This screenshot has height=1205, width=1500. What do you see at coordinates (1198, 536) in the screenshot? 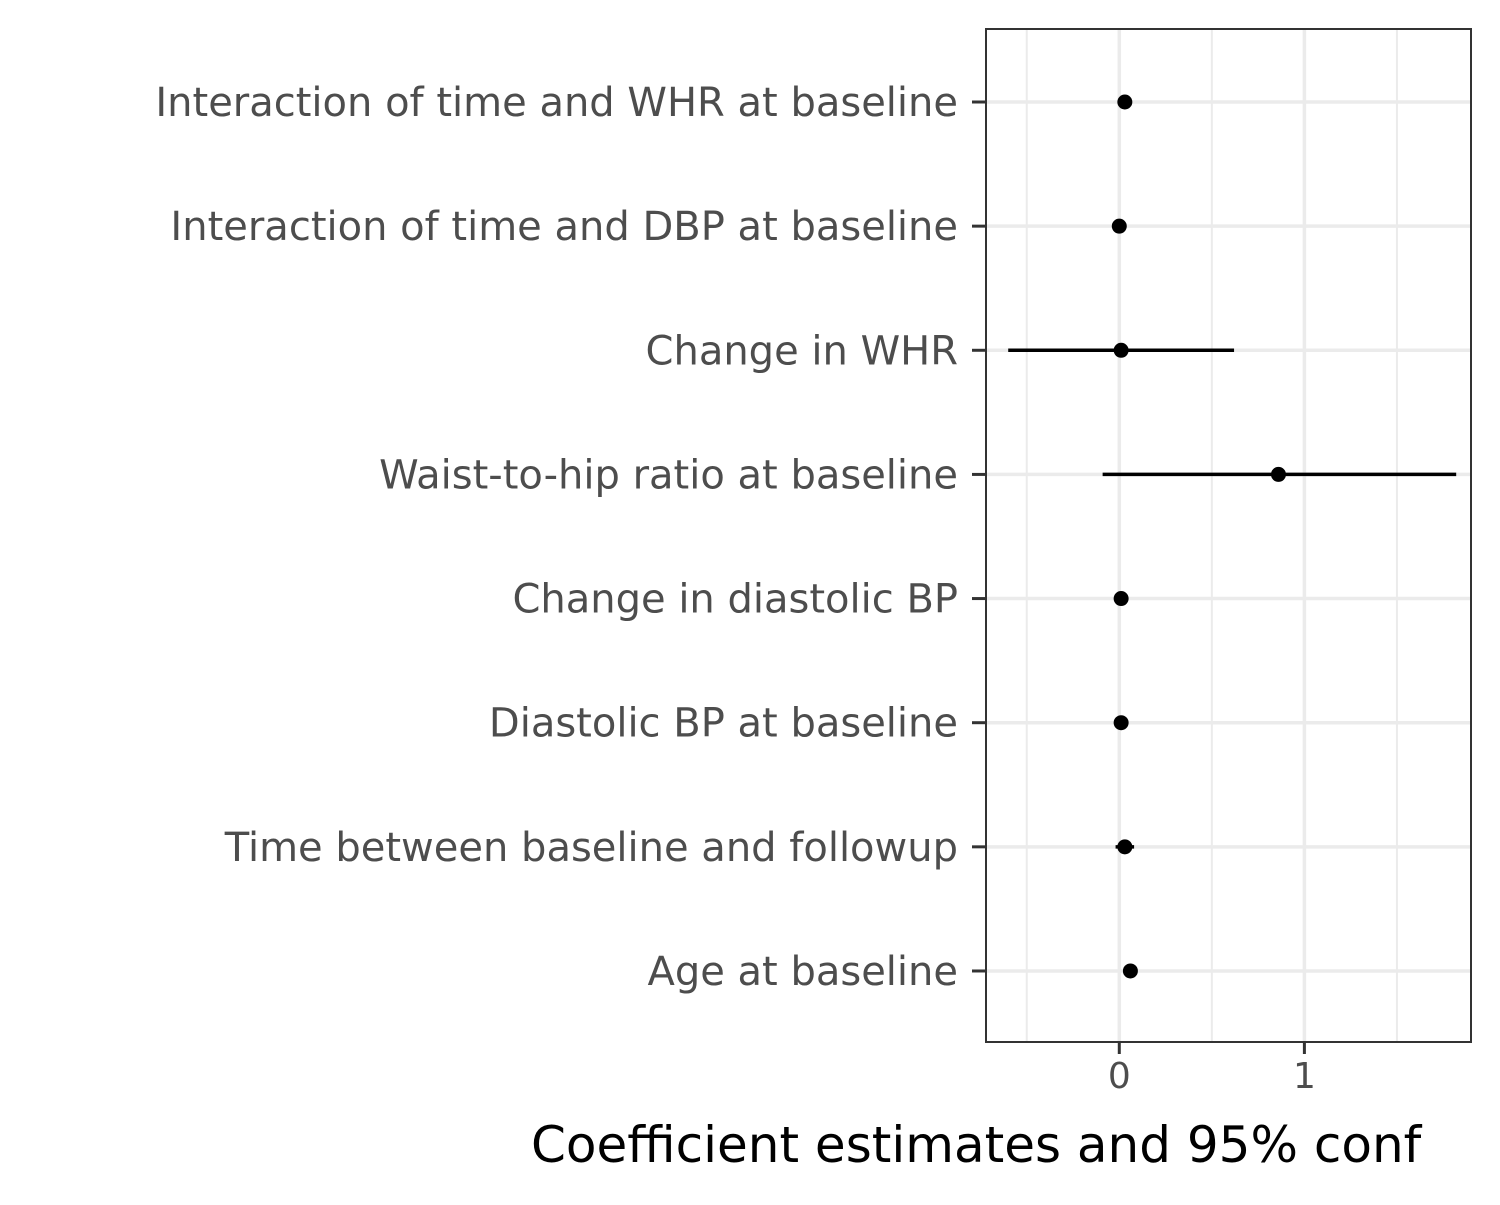
I see `point-layer` at bounding box center [1198, 536].